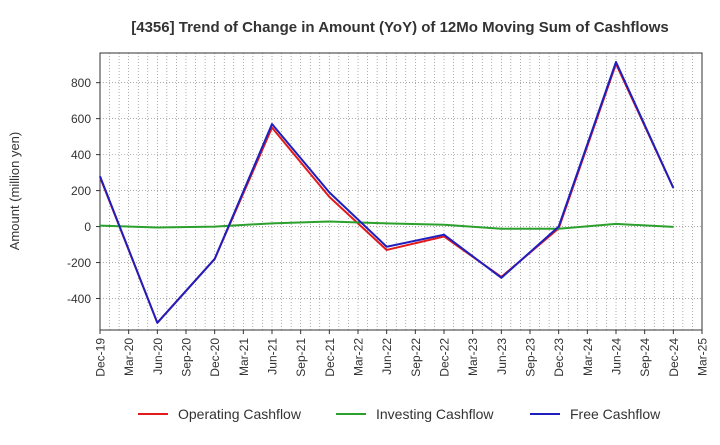 The width and height of the screenshot is (720, 445). I want to click on x-tick-label: Jun-20, so click(158, 356).